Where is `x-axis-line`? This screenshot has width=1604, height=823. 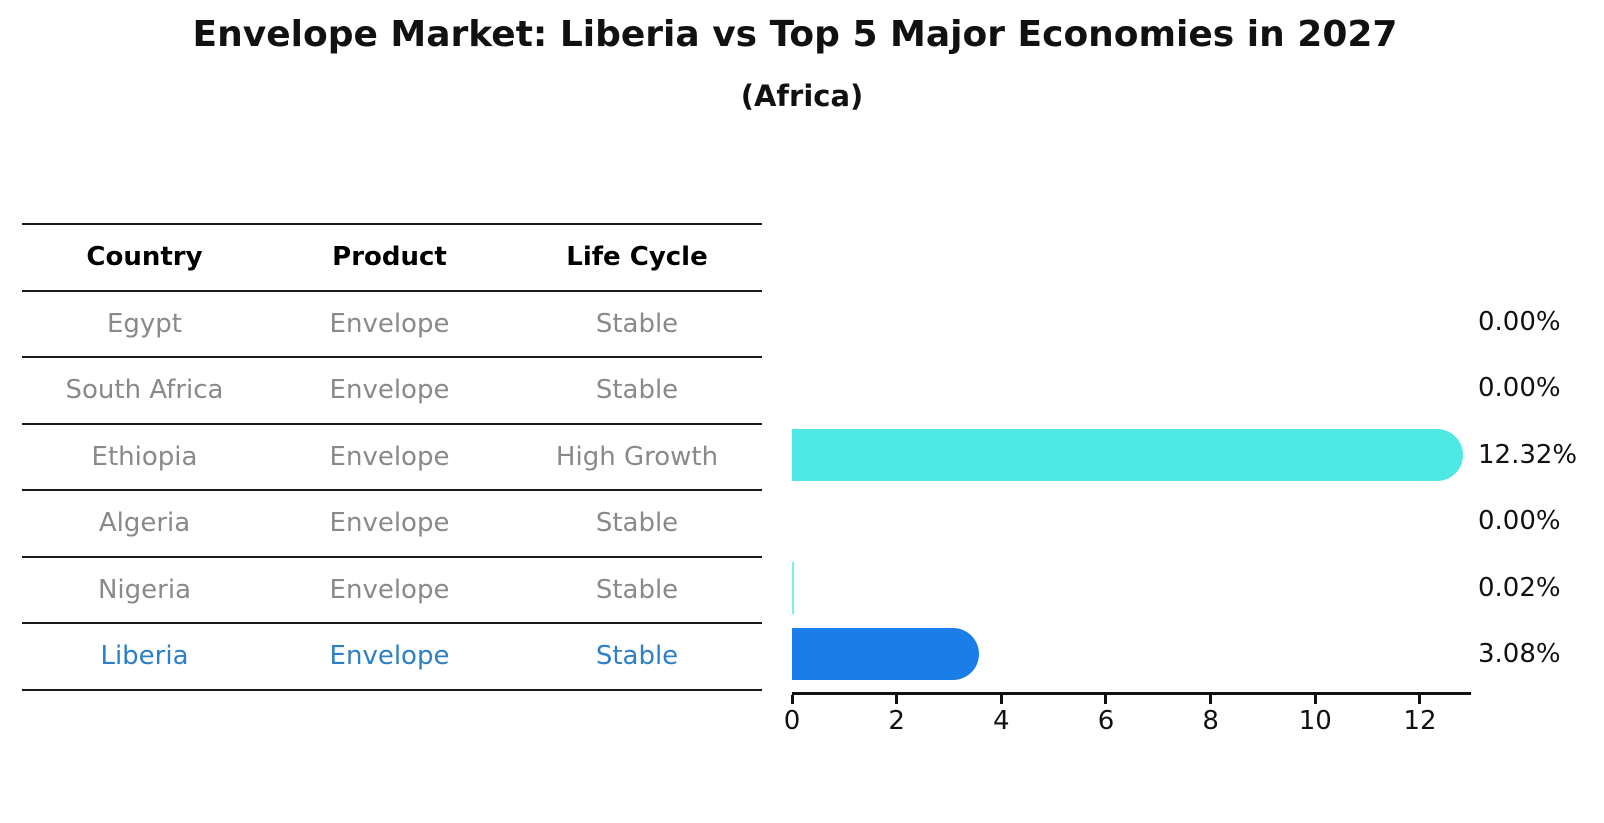 x-axis-line is located at coordinates (1131, 693).